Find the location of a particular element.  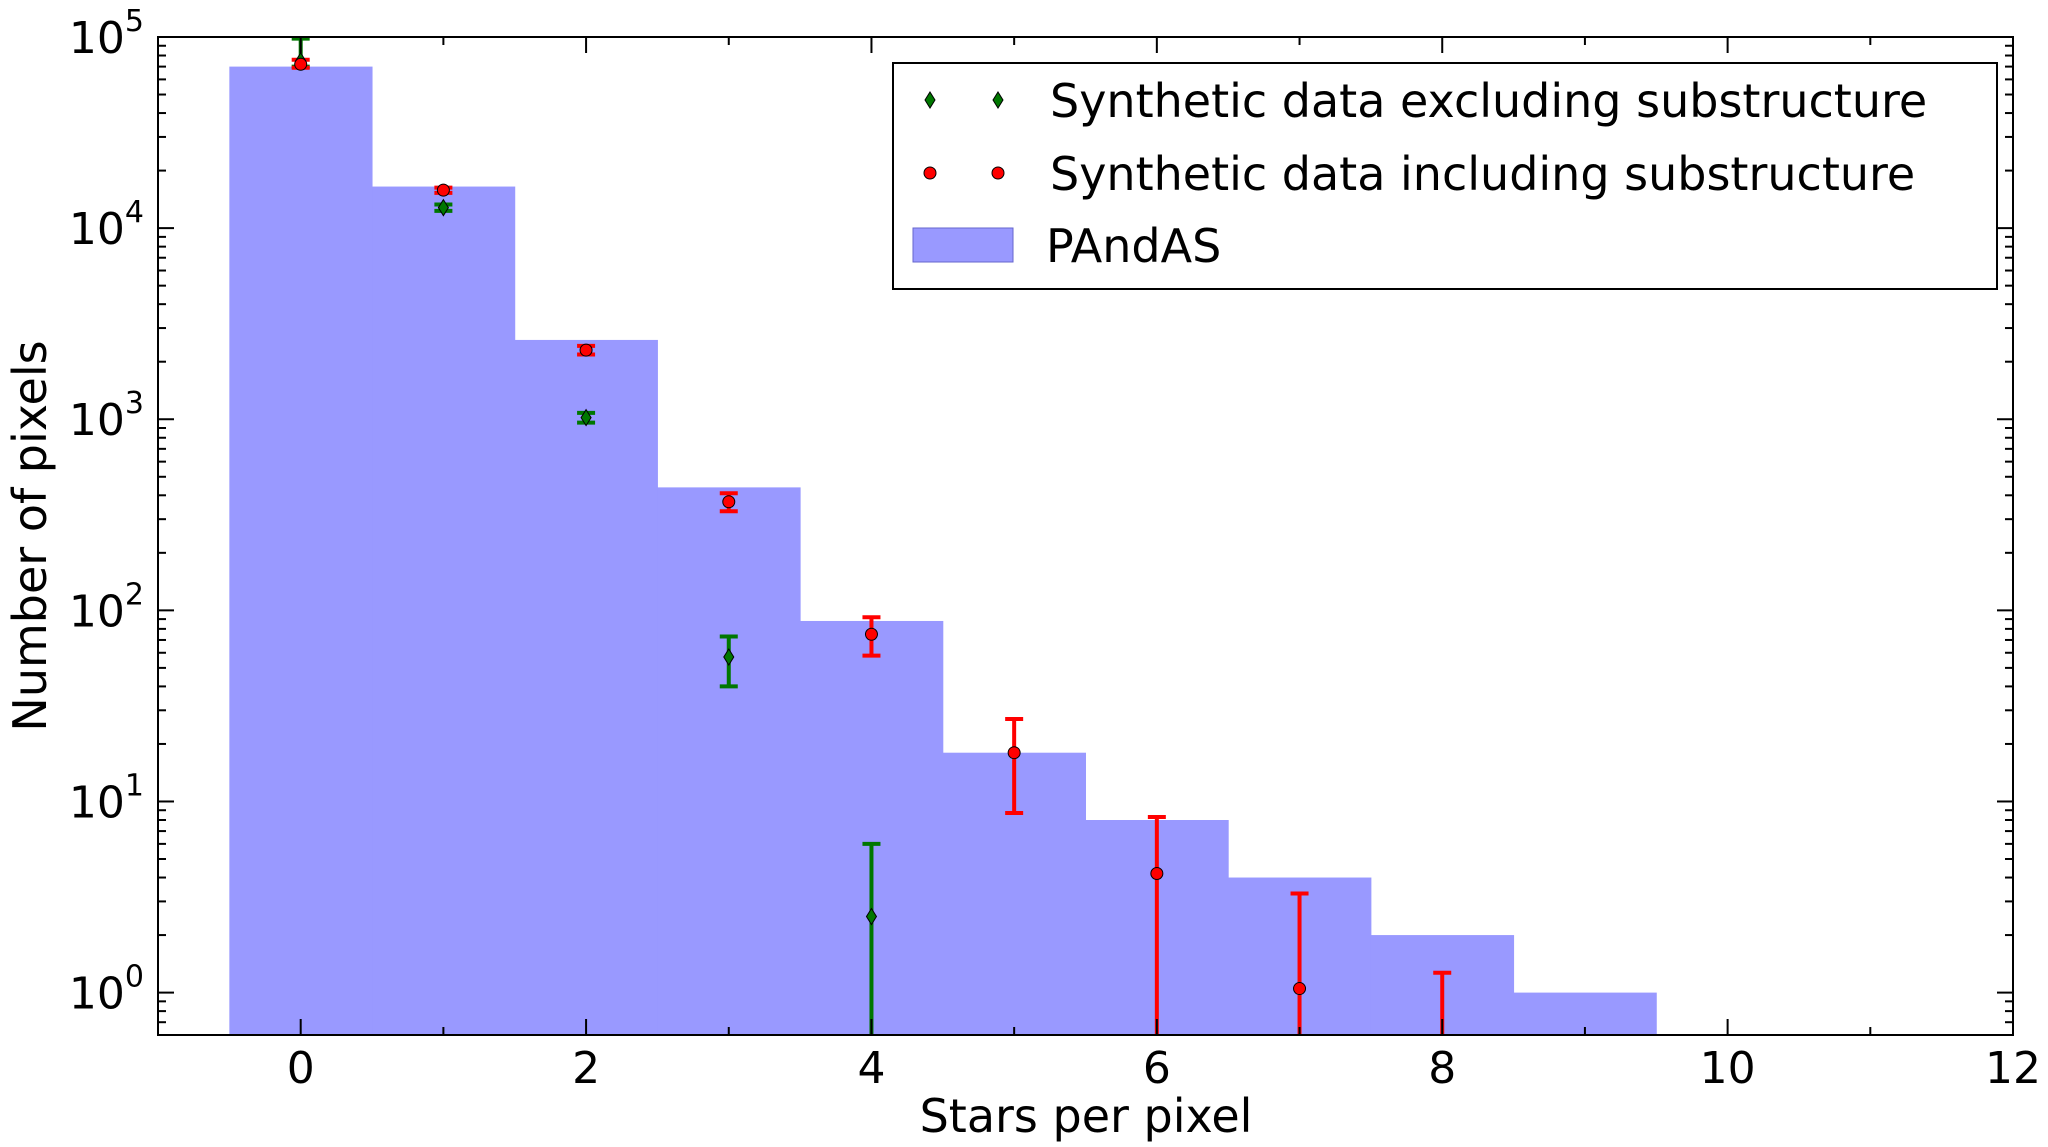

x-tick-label: 12 is located at coordinates (2013, 1068).